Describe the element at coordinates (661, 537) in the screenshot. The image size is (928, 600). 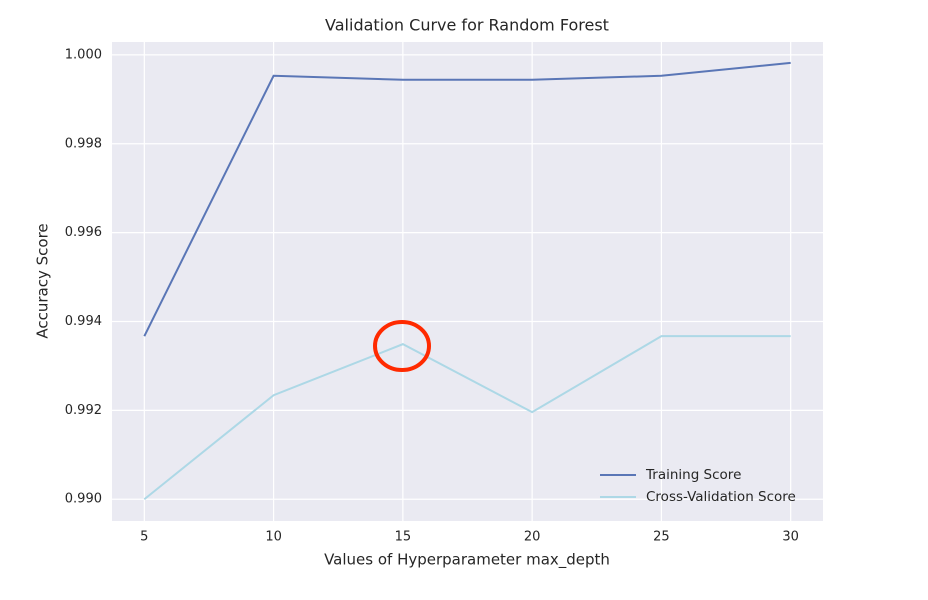
I see `x-tick-label: 25` at that location.